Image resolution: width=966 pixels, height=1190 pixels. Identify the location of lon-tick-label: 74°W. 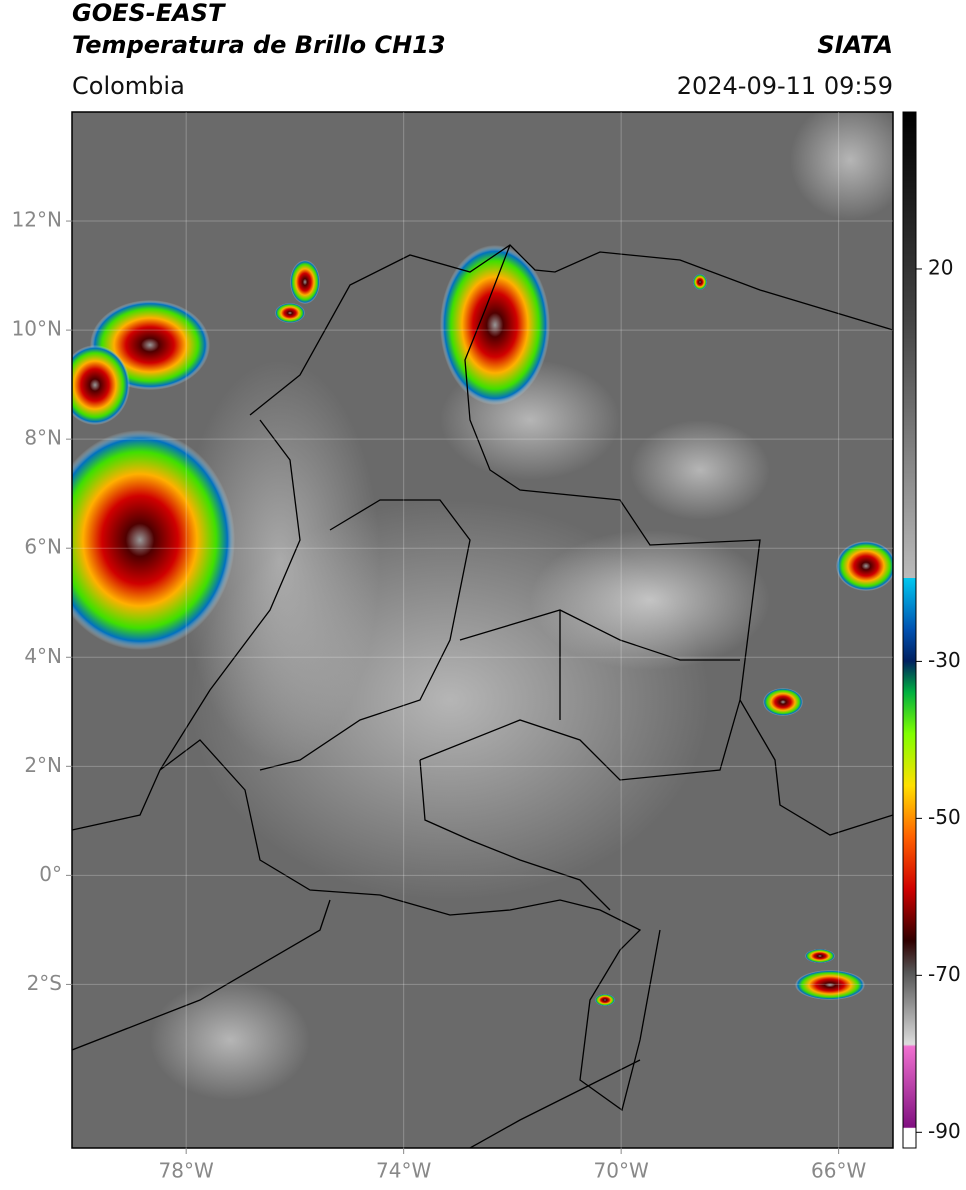
(403, 1171).